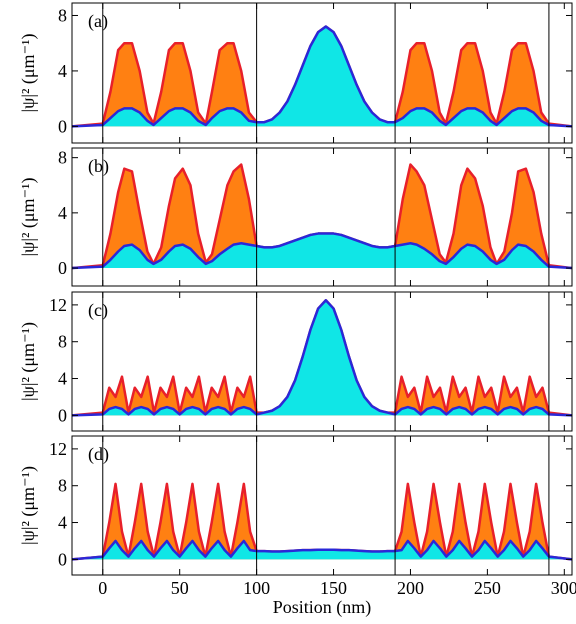  What do you see at coordinates (180, 588) in the screenshot?
I see `x-tick-label: 50` at bounding box center [180, 588].